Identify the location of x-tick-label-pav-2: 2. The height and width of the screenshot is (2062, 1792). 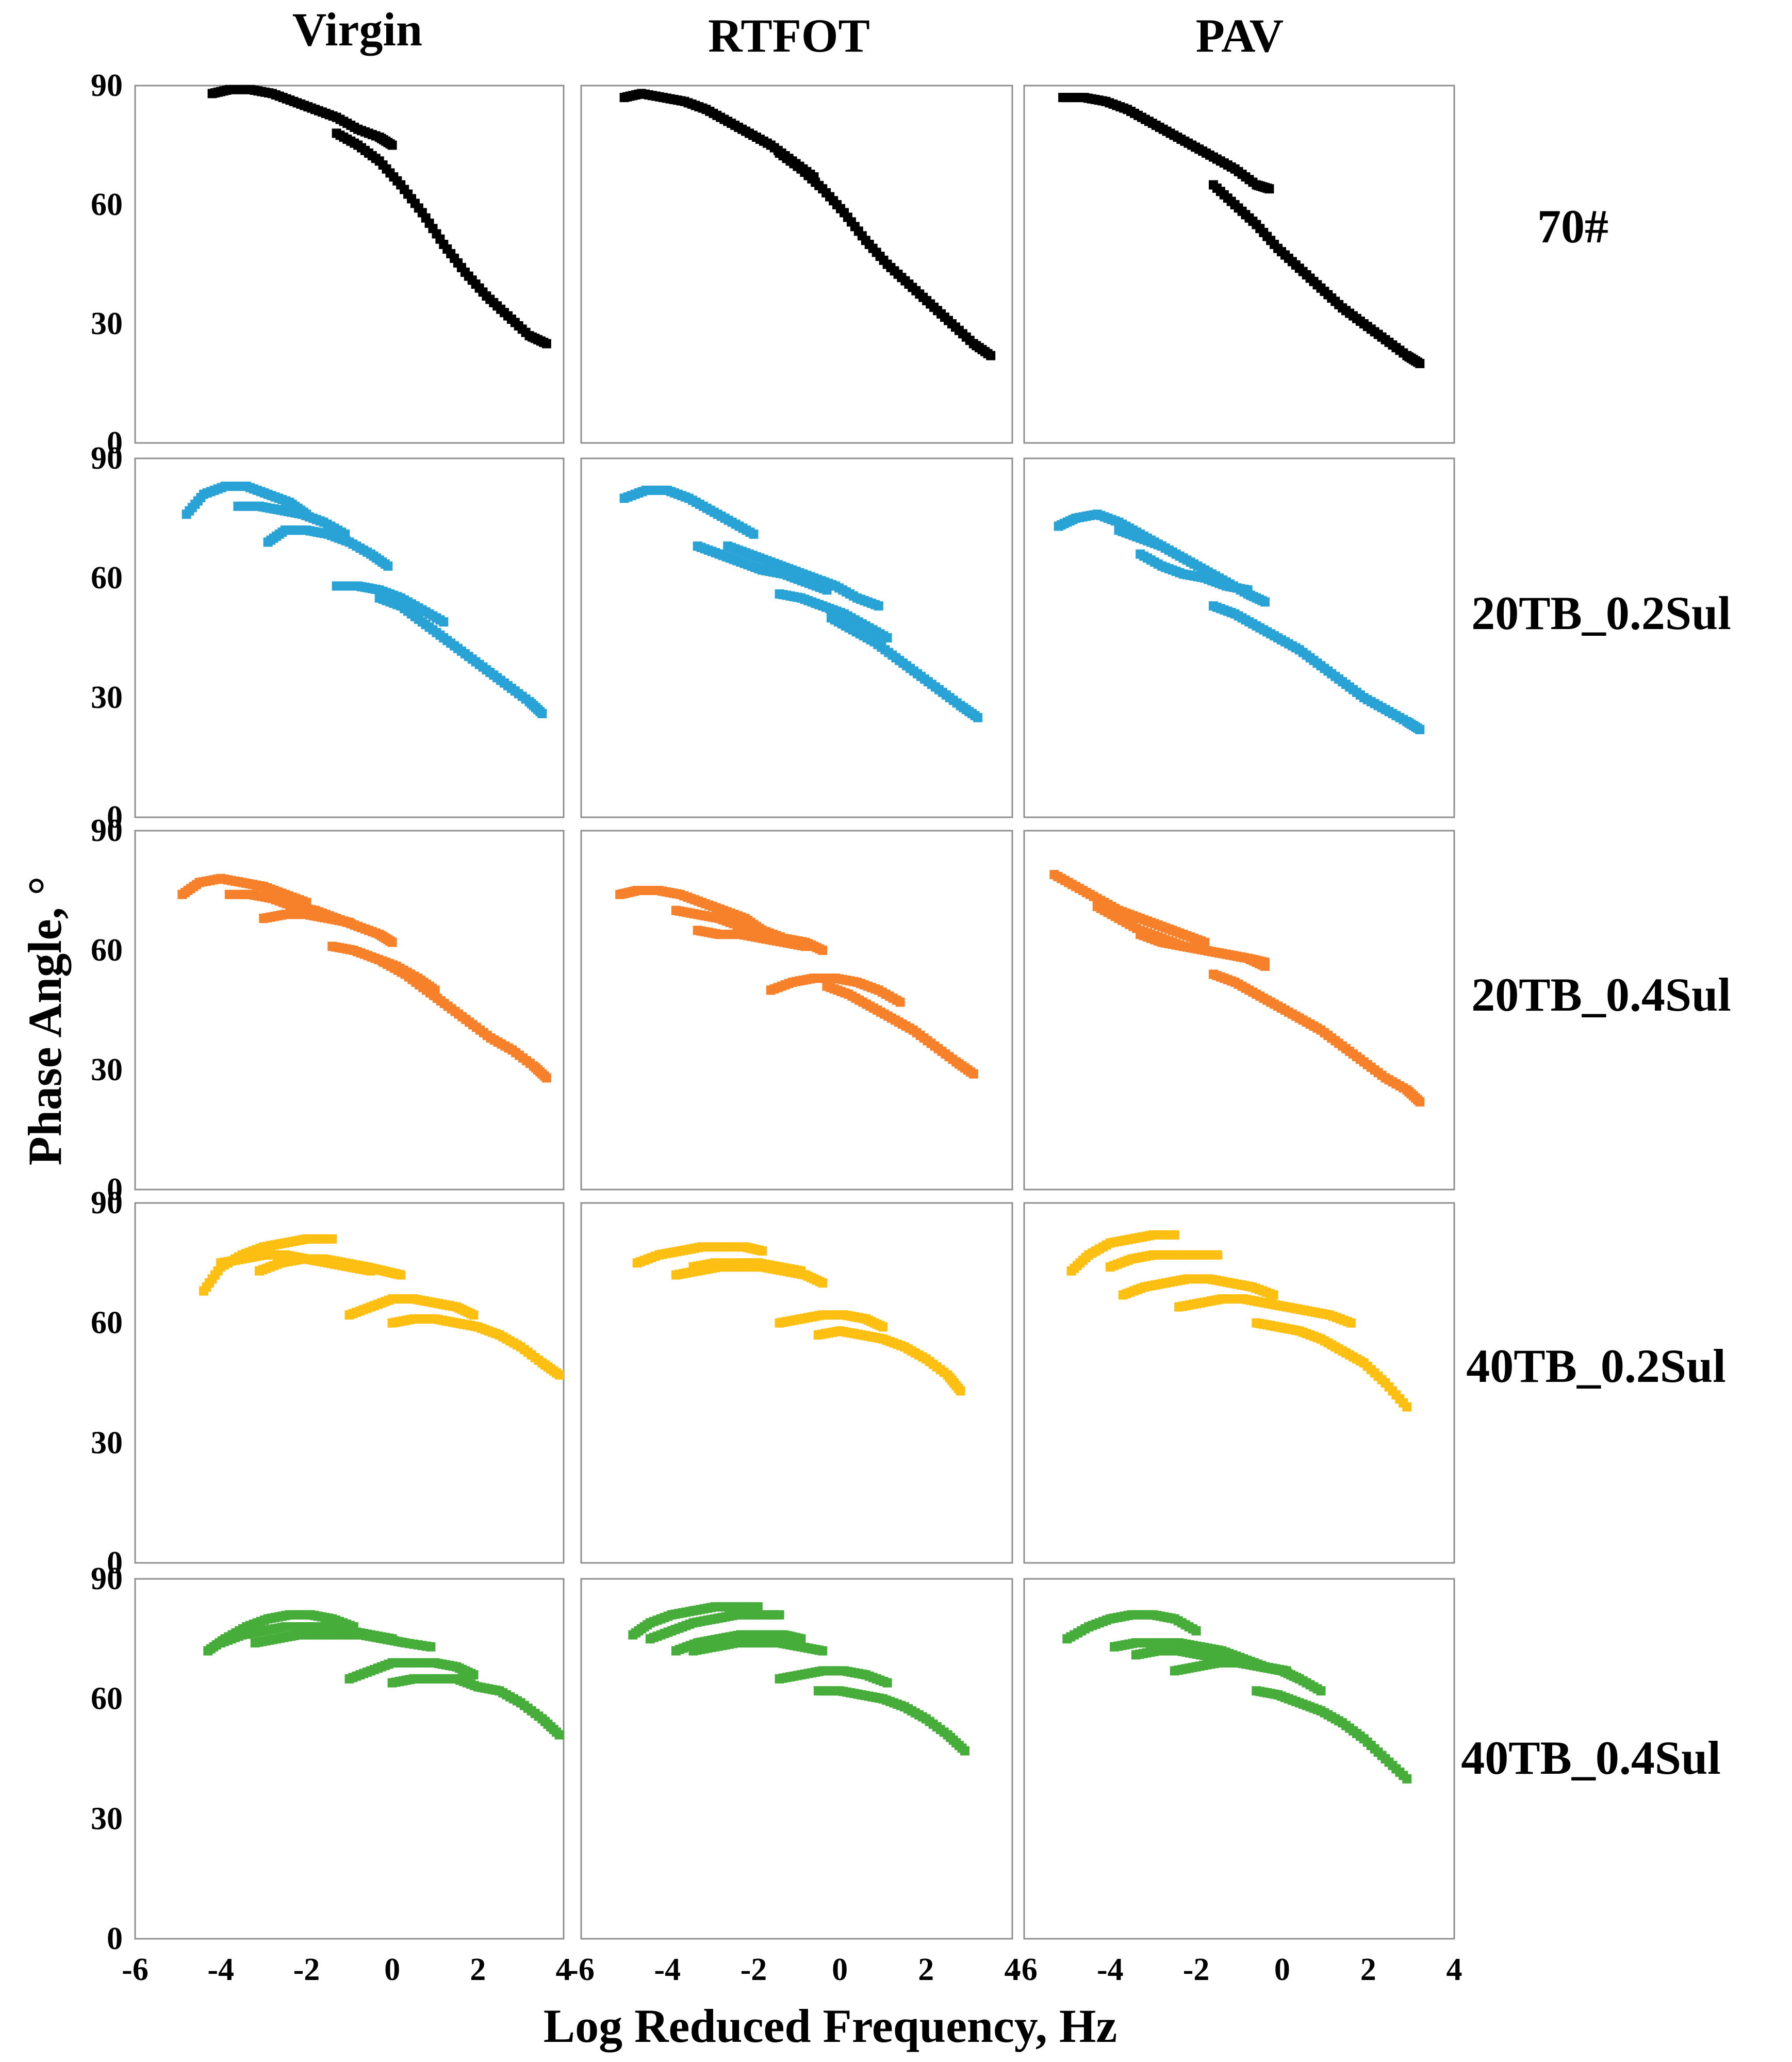
(1368, 1969).